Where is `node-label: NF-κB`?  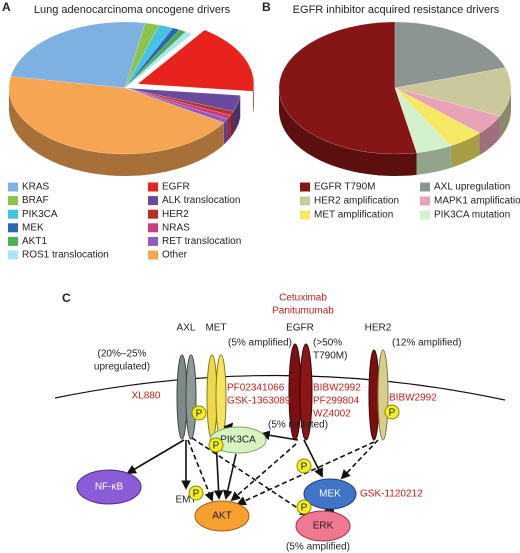
node-label: NF-κB is located at coordinates (109, 487).